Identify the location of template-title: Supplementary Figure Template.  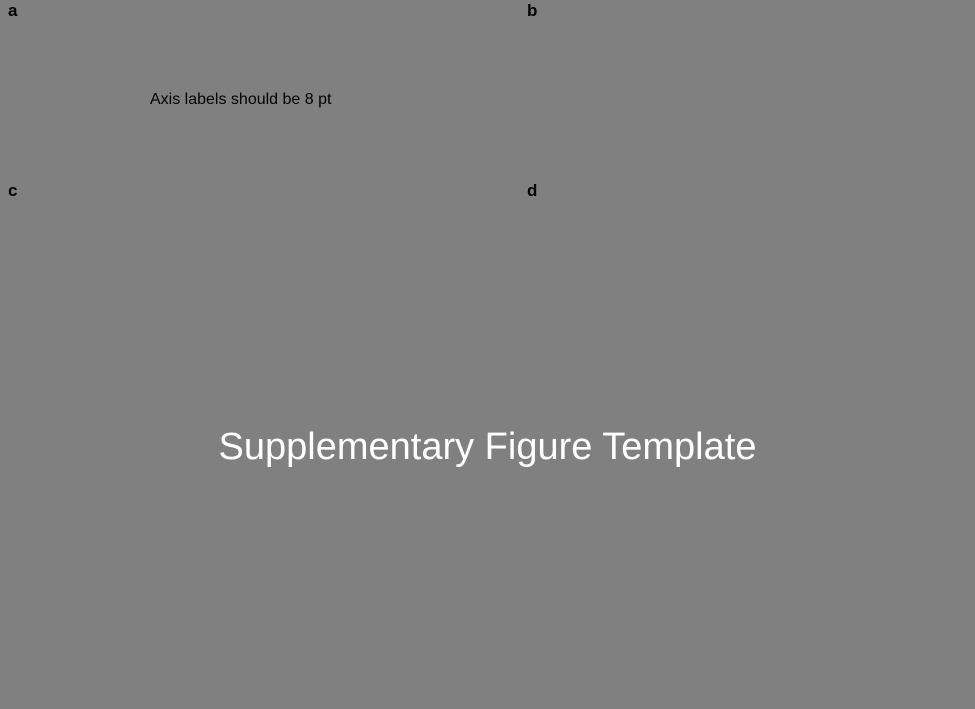
(487, 447).